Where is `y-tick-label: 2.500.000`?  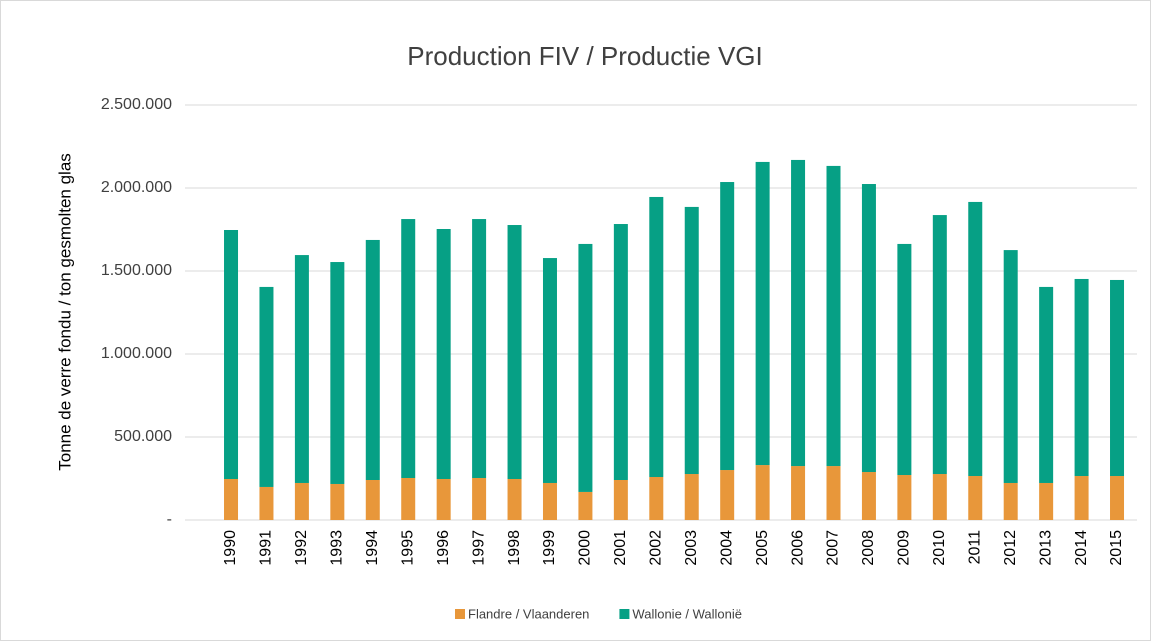
y-tick-label: 2.500.000 is located at coordinates (136, 104).